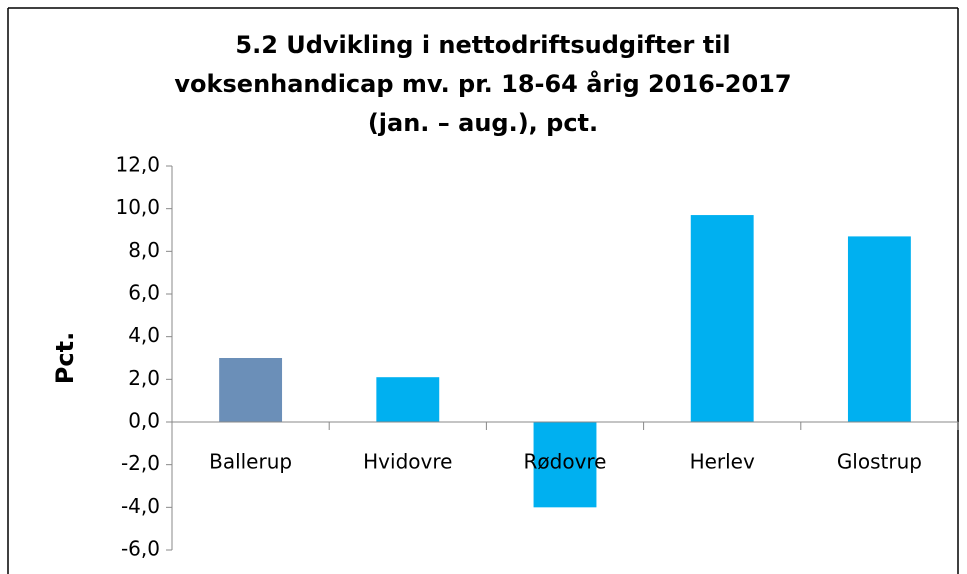 Image resolution: width=967 pixels, height=574 pixels. I want to click on x-tick-label: Herlev, so click(722, 462).